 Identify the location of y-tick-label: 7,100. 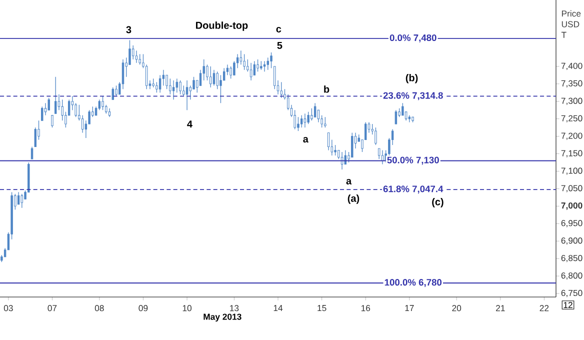
(571, 171).